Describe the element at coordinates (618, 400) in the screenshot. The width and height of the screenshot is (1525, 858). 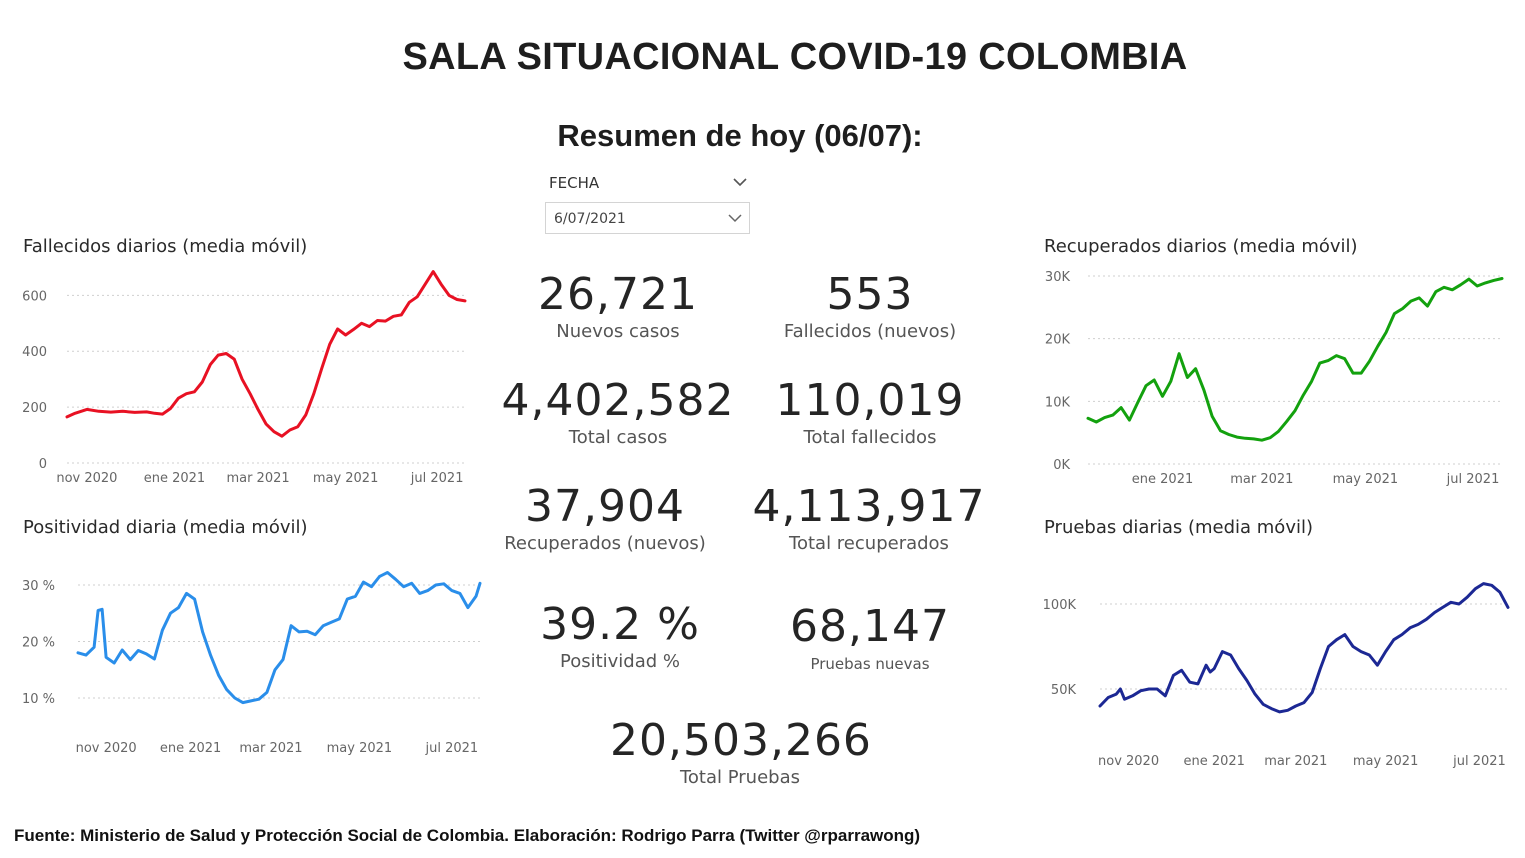
I see `kpi-value: 4,402,582` at that location.